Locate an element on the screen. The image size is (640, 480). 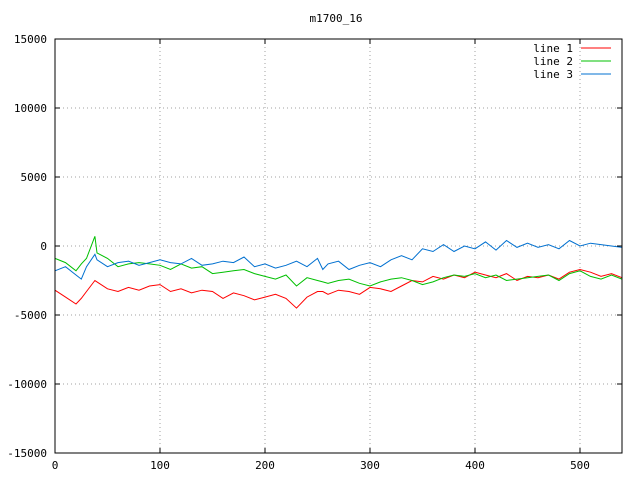
x-tick-label: 0 is located at coordinates (55, 465).